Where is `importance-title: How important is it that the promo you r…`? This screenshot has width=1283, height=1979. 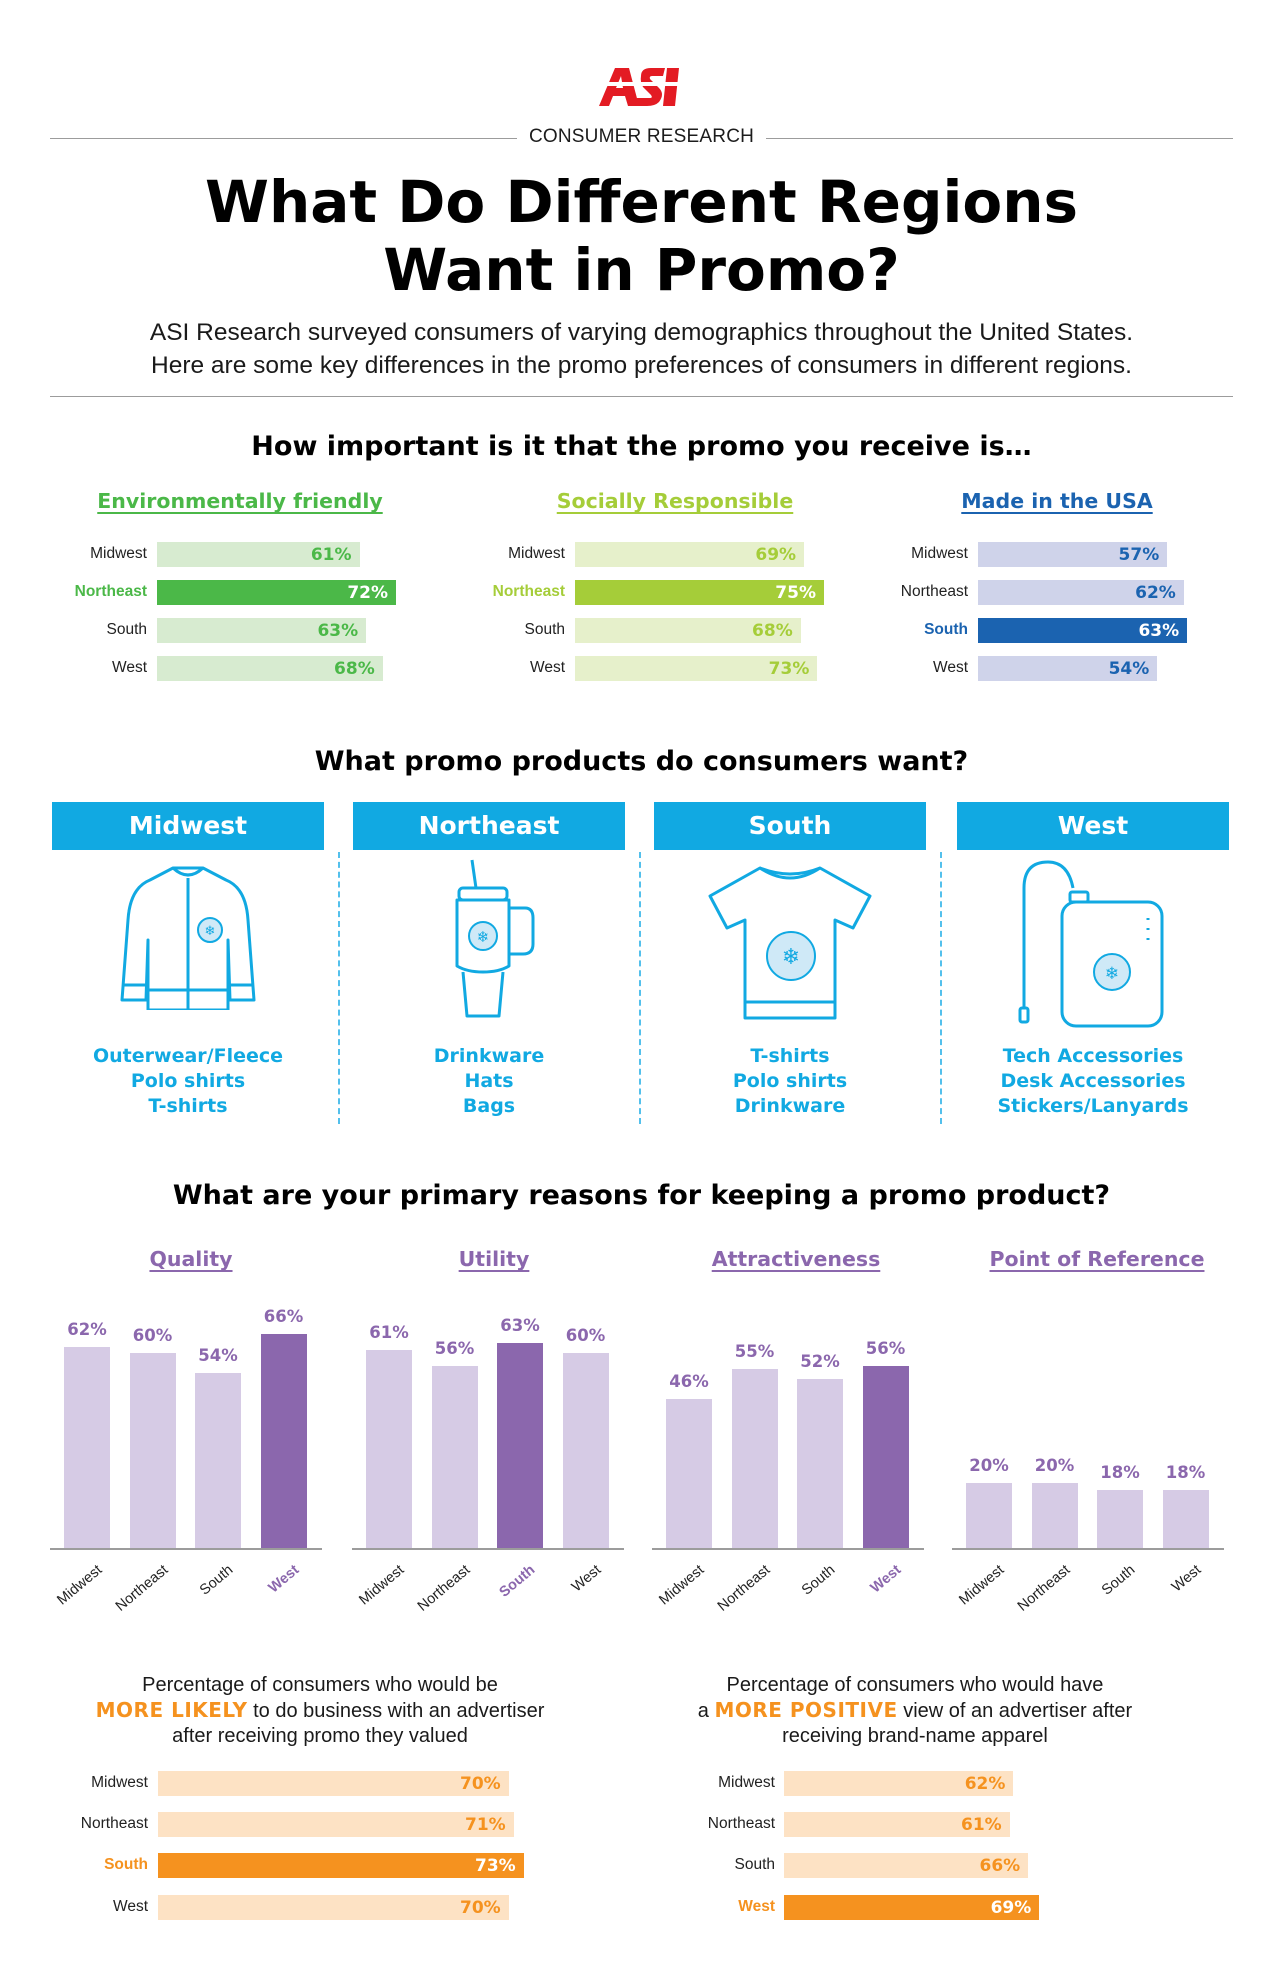 importance-title: How important is it that the promo you r… is located at coordinates (641, 446).